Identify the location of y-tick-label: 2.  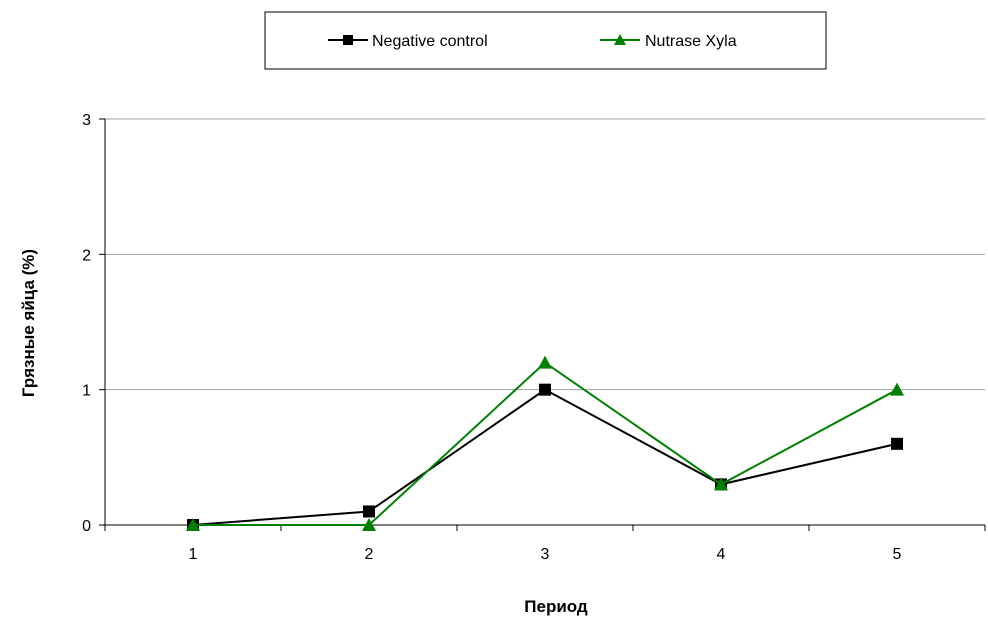
(86, 255).